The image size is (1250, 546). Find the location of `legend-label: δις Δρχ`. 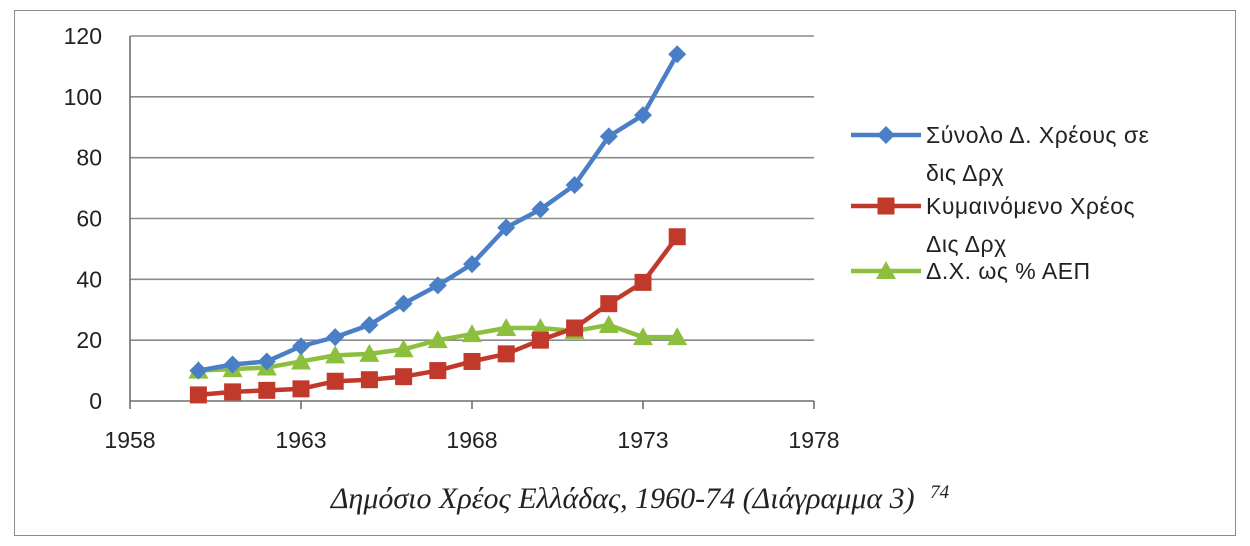

legend-label: δις Δρχ is located at coordinates (965, 173).